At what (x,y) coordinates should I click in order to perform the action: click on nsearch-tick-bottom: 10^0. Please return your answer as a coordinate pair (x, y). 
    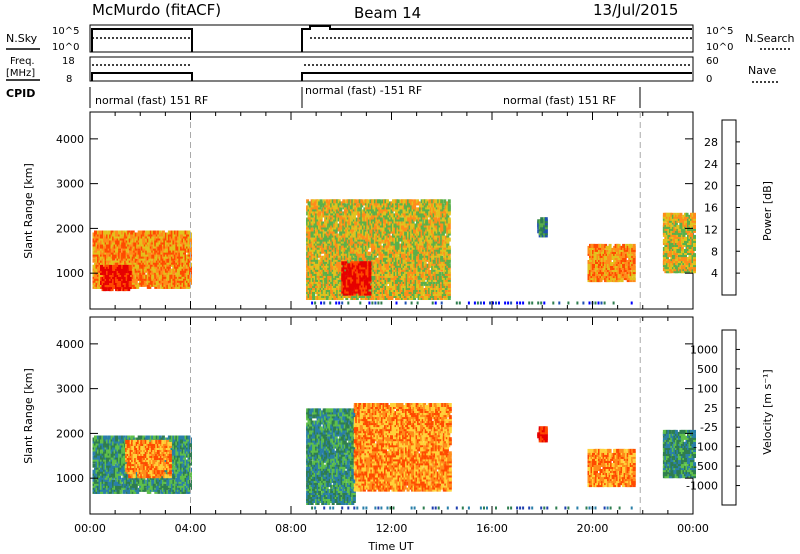
    Looking at the image, I should click on (719, 47).